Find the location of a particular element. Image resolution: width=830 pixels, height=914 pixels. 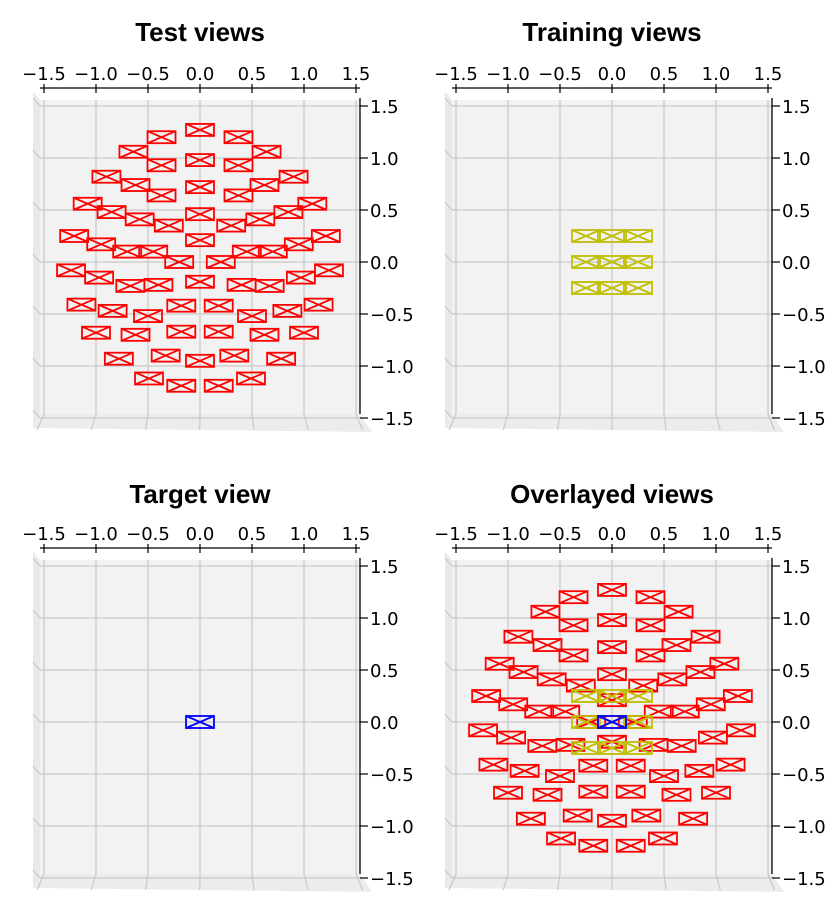

x-tick-label: −1.0 is located at coordinates (96, 74).